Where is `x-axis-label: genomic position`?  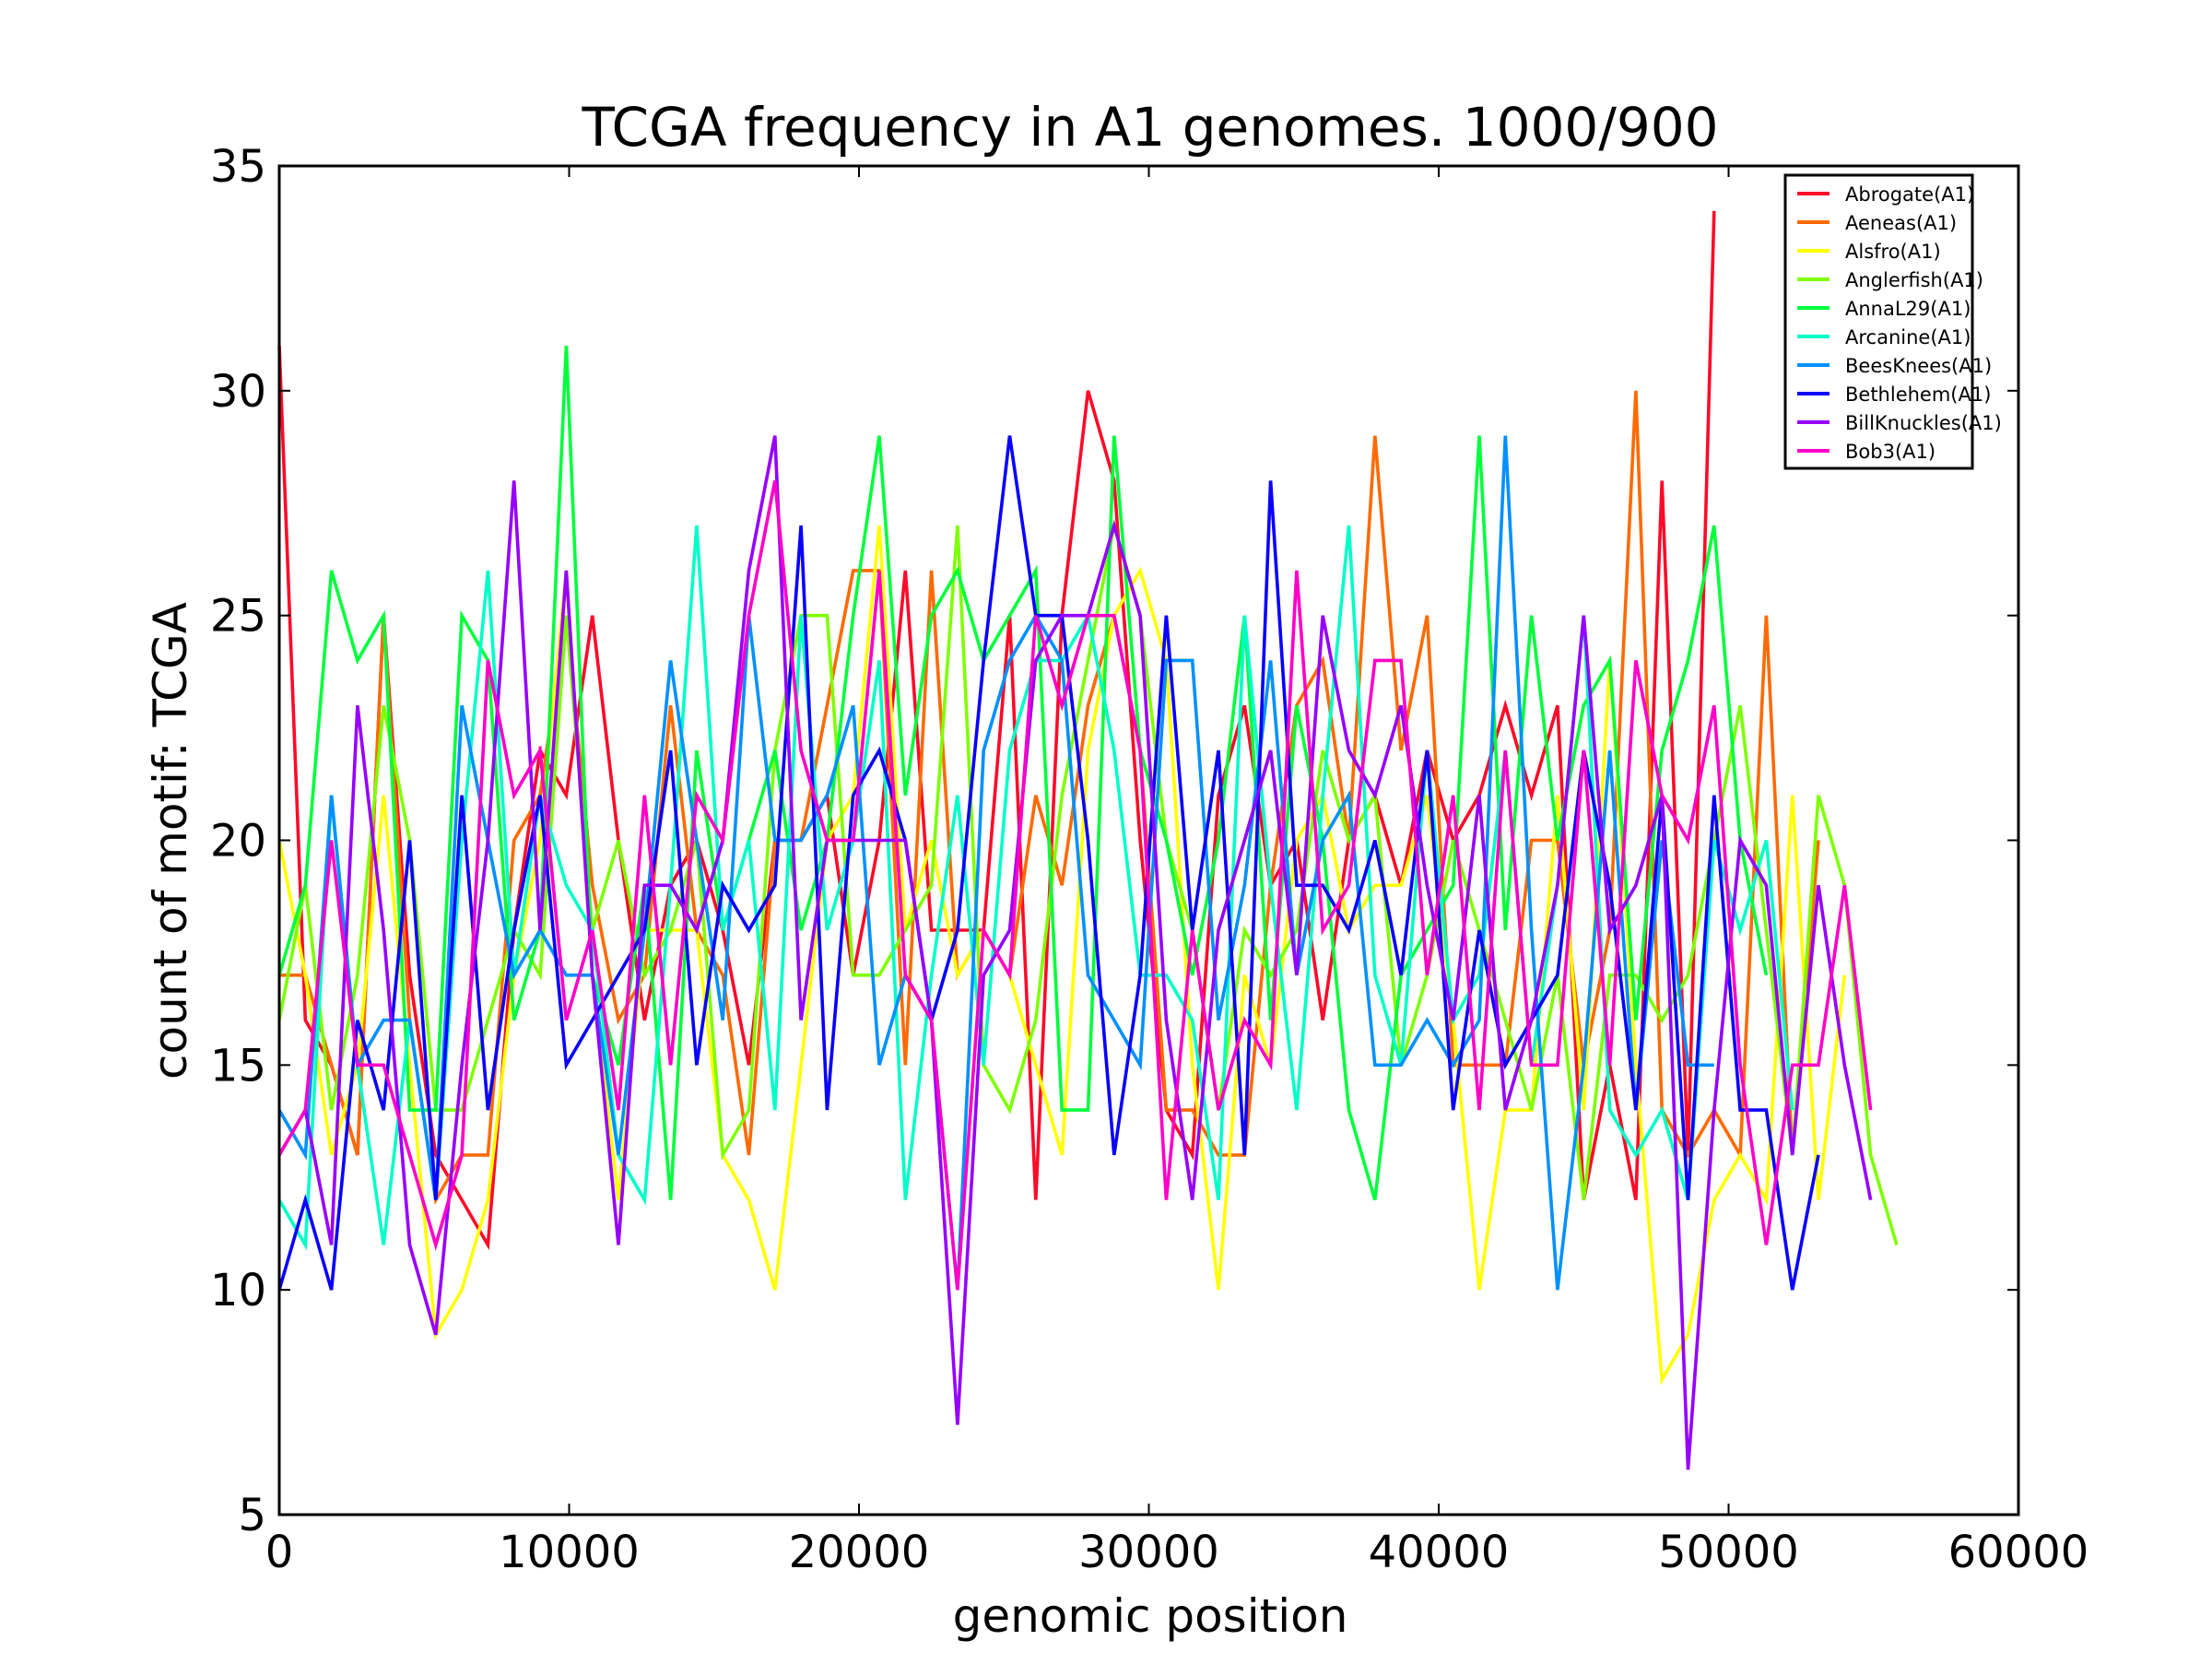
x-axis-label: genomic position is located at coordinates (1150, 1616).